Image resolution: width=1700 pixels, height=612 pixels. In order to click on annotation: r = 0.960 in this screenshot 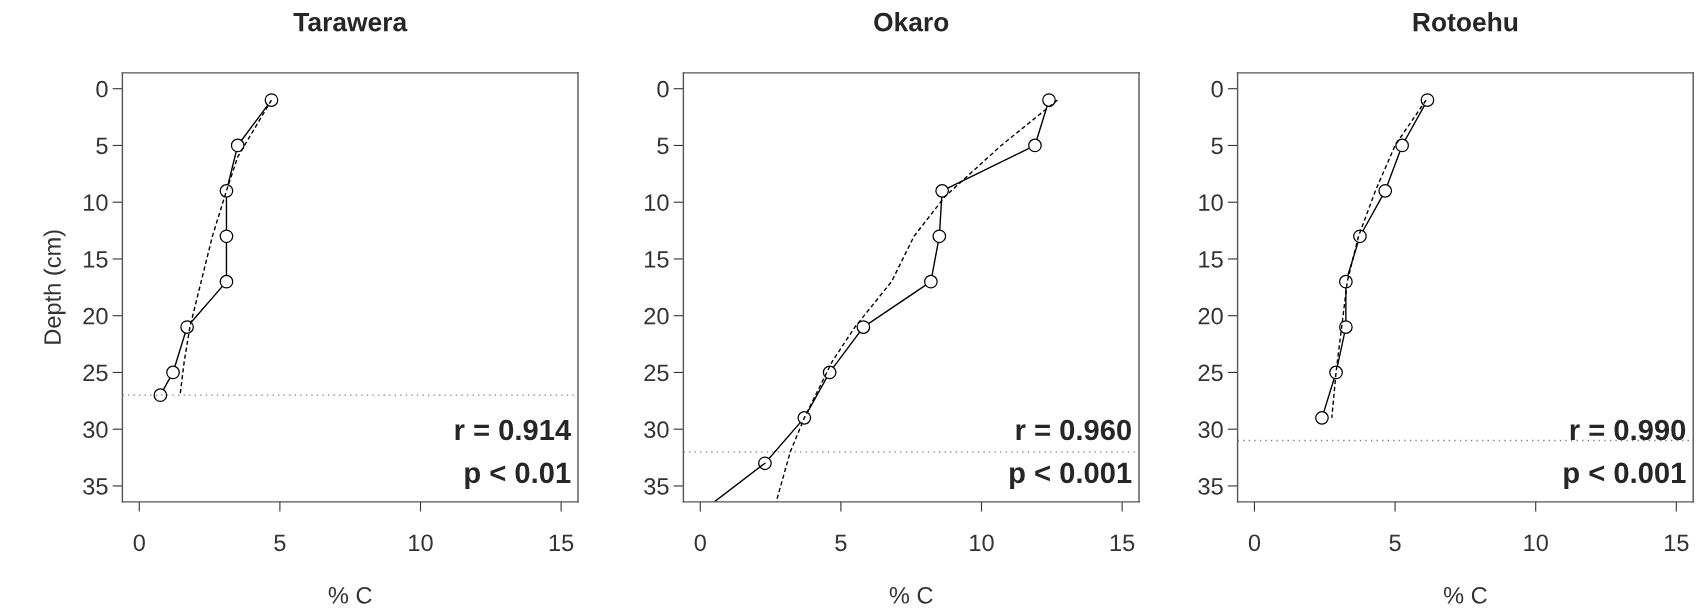, I will do `click(1073, 430)`.